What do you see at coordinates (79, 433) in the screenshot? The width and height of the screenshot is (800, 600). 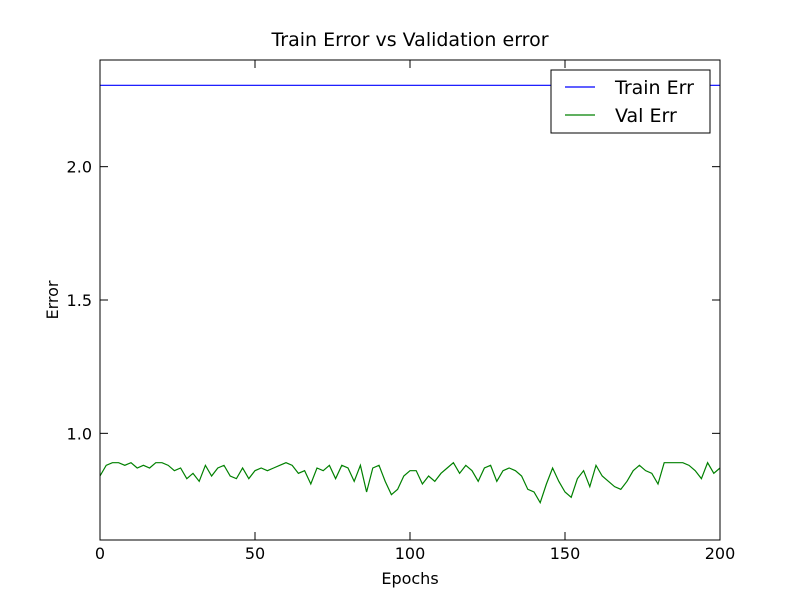 I see `y-tick-label: 1.0` at bounding box center [79, 433].